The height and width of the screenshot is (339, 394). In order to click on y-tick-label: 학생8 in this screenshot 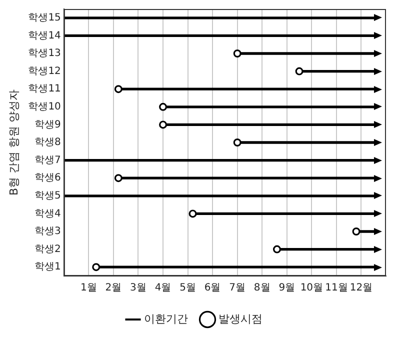, I will do `click(47, 142)`.